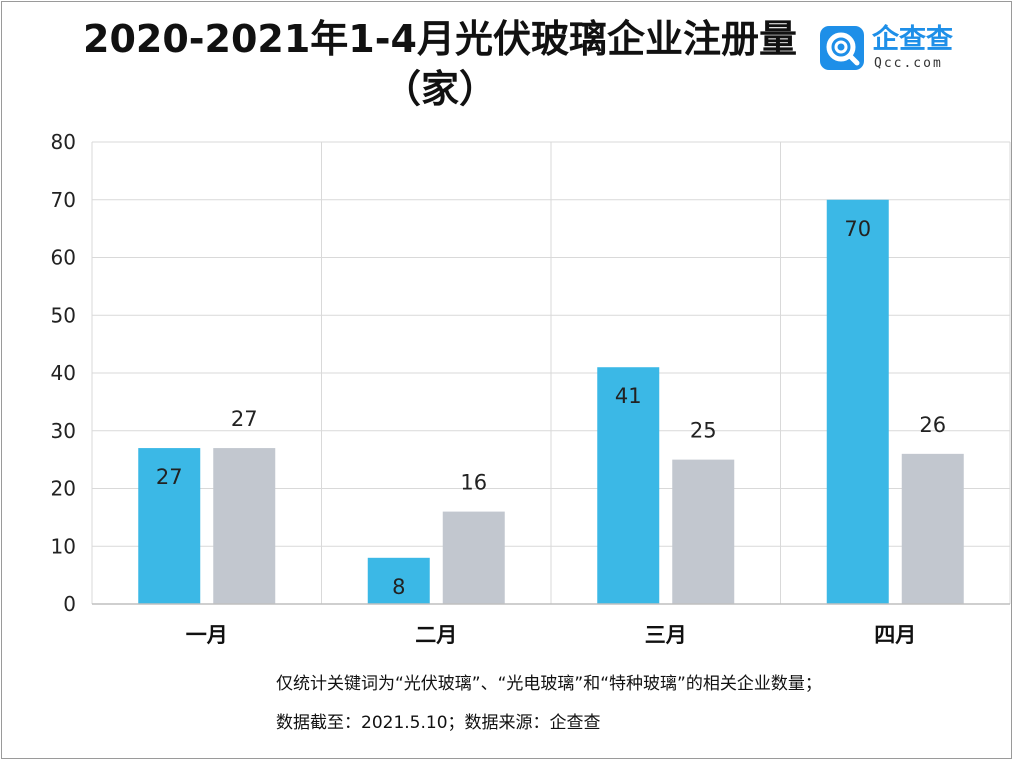 The width and height of the screenshot is (1015, 762). What do you see at coordinates (549, 684) in the screenshot?
I see `footnote-scope: 仅统计关键词为“光伏玻璃”、“光电玻璃”和“特种玻璃”的相关企业数量；` at bounding box center [549, 684].